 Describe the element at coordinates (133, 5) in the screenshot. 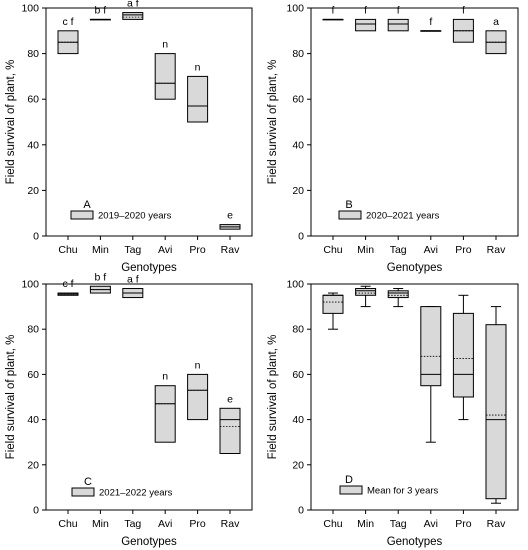

I see `significance-letters: a f` at that location.